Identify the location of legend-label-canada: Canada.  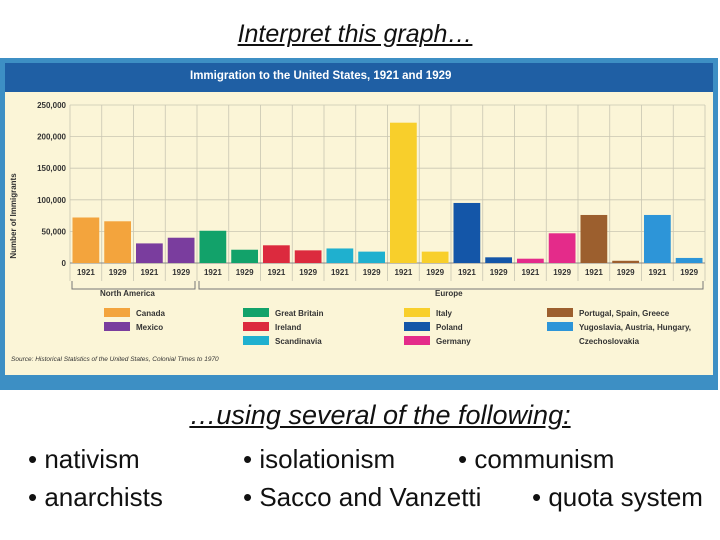
(150, 313).